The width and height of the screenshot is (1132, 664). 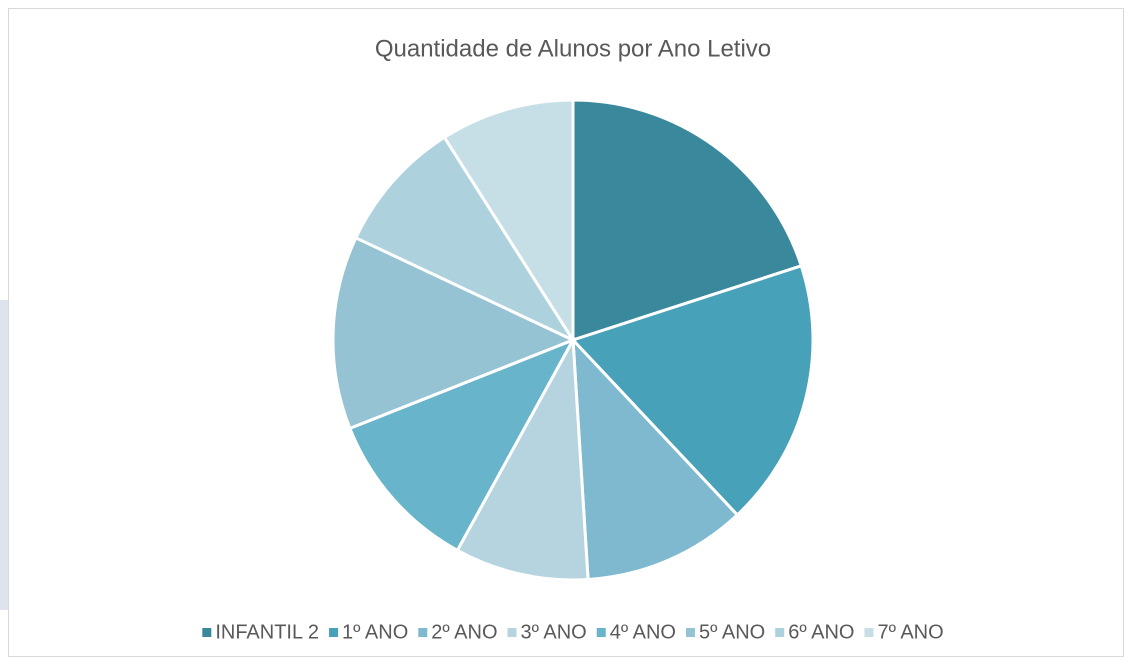 What do you see at coordinates (573, 48) in the screenshot?
I see `chart-title: Quantidade de Alunos por Ano Letivo` at bounding box center [573, 48].